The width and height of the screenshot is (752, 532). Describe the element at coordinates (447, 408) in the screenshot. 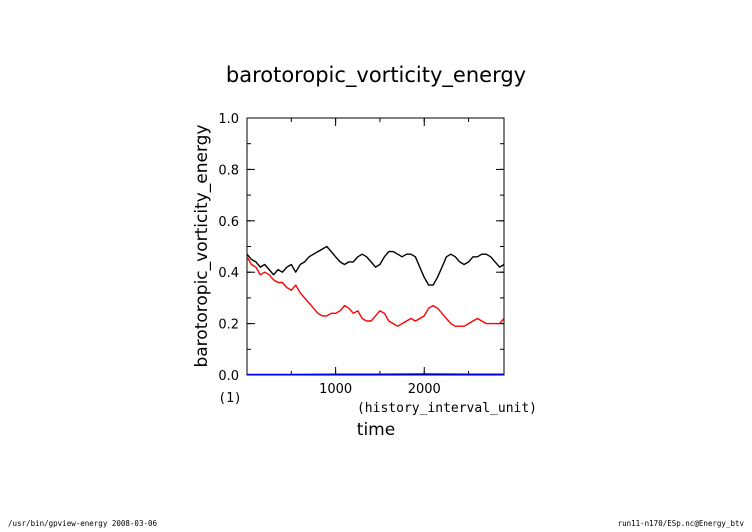

I see `x-units: (history_interval_unit)` at that location.